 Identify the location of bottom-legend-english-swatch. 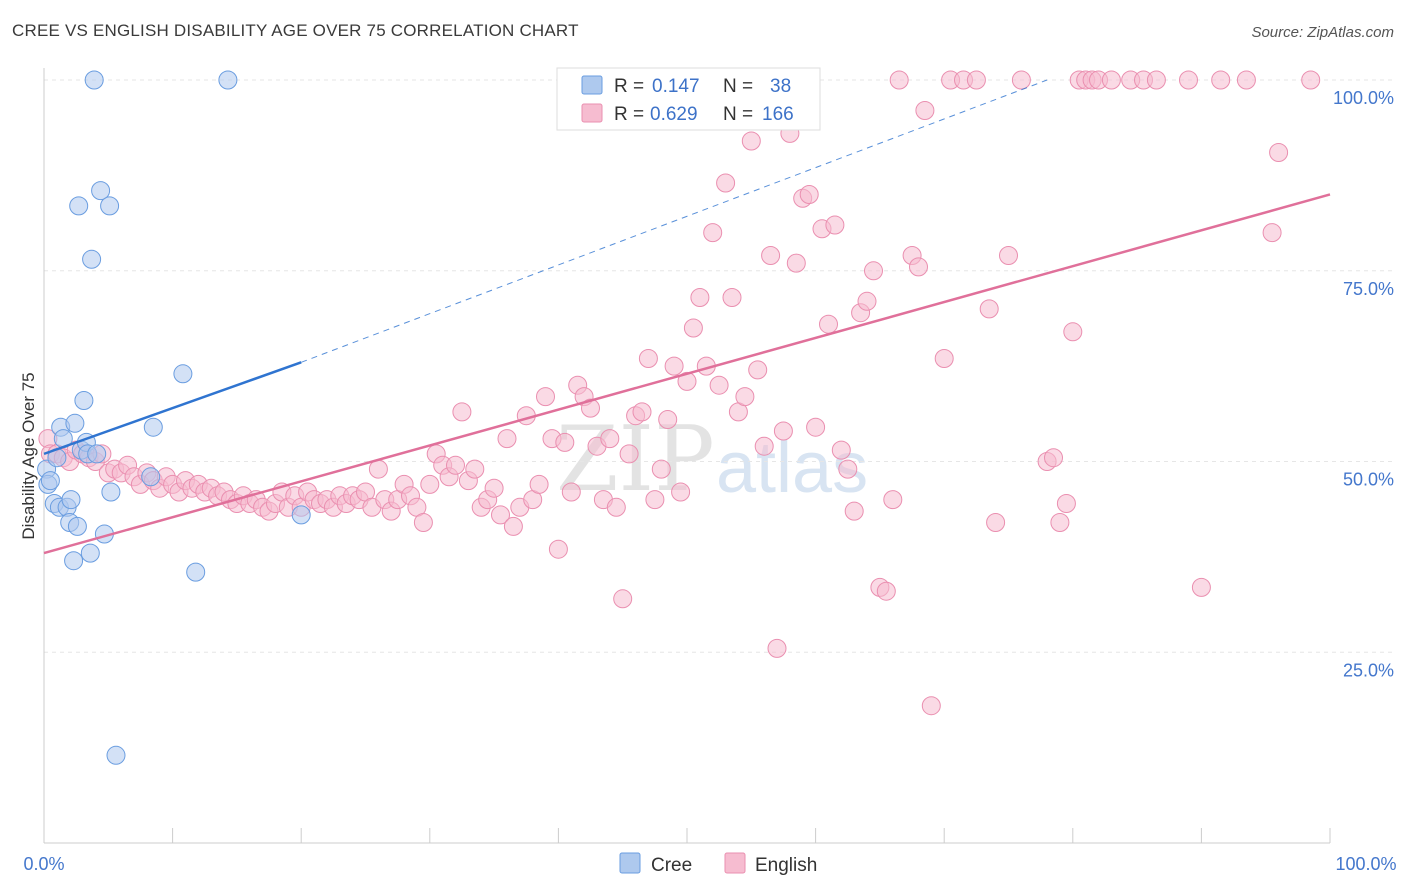
(735, 863).